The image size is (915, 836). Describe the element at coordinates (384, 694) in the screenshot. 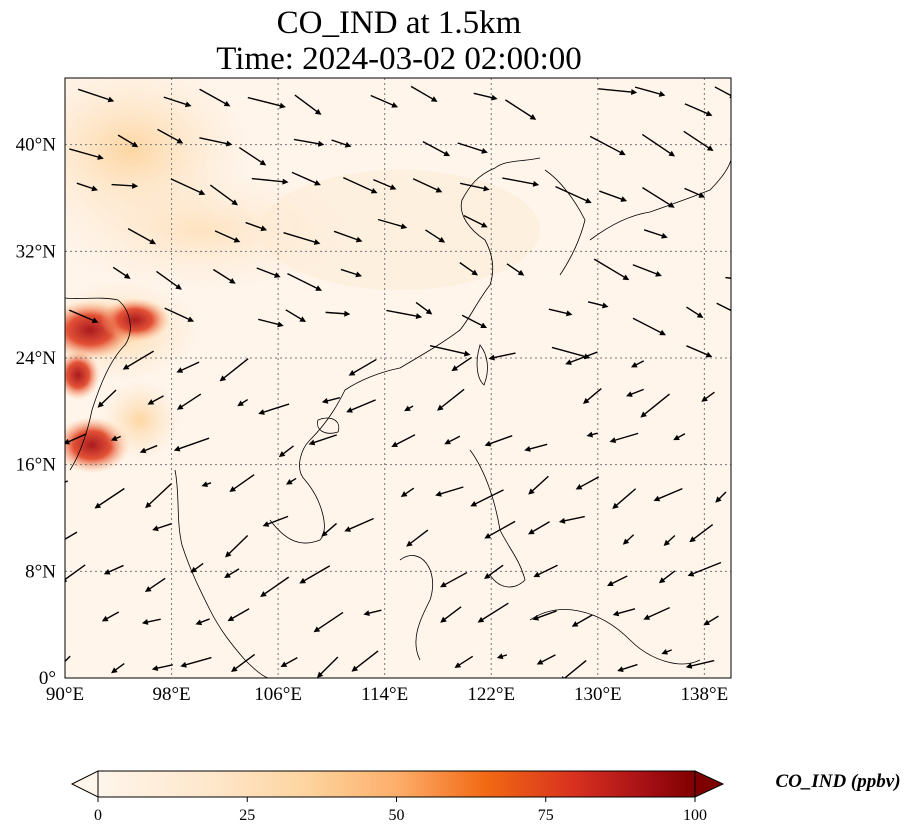

I see `lon-tick-label: 114°E` at that location.